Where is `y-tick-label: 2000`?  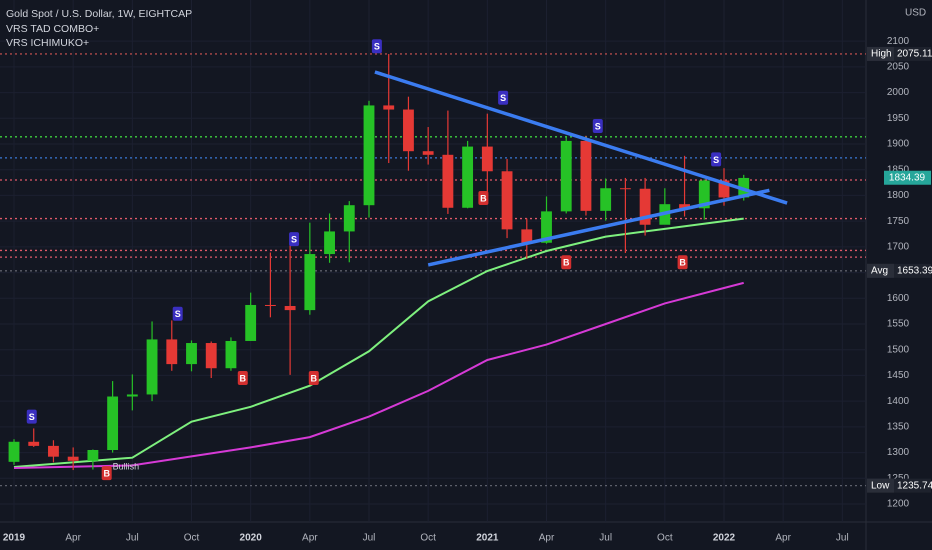 y-tick-label: 2000 is located at coordinates (898, 92).